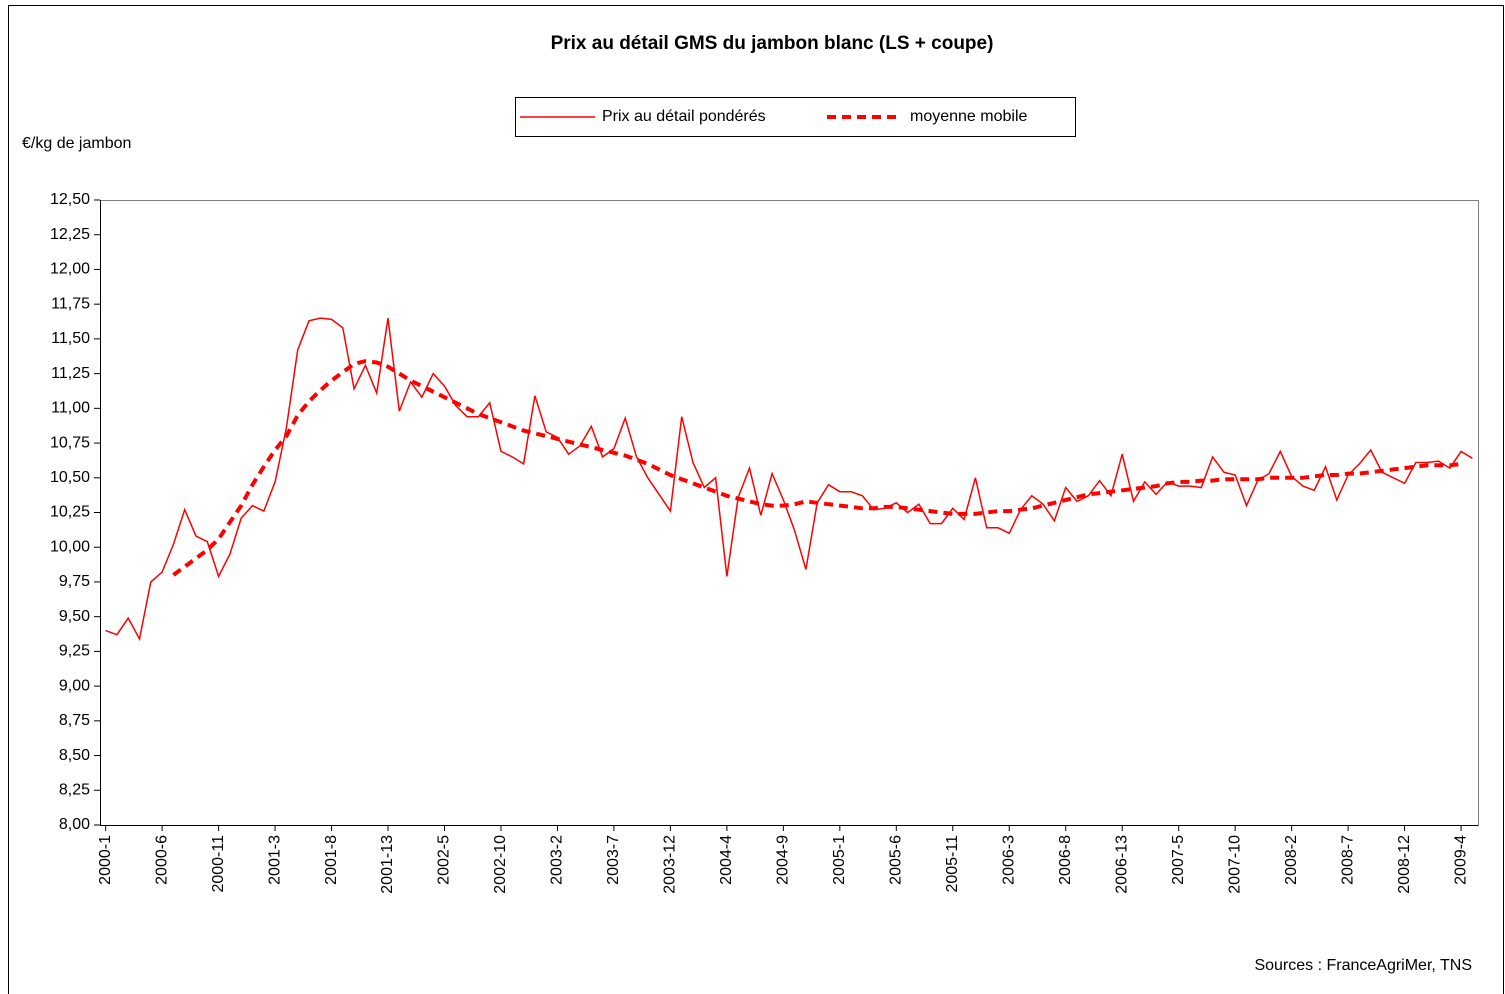 The height and width of the screenshot is (994, 1505). What do you see at coordinates (70, 512) in the screenshot?
I see `y-tick-label: 10,25` at bounding box center [70, 512].